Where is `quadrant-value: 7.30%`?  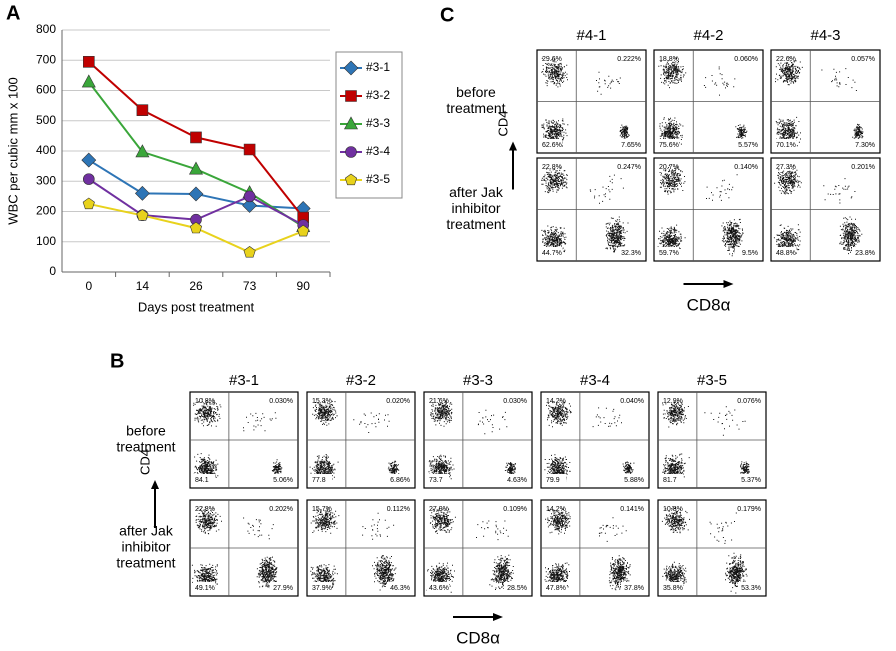 quadrant-value: 7.30% is located at coordinates (865, 145).